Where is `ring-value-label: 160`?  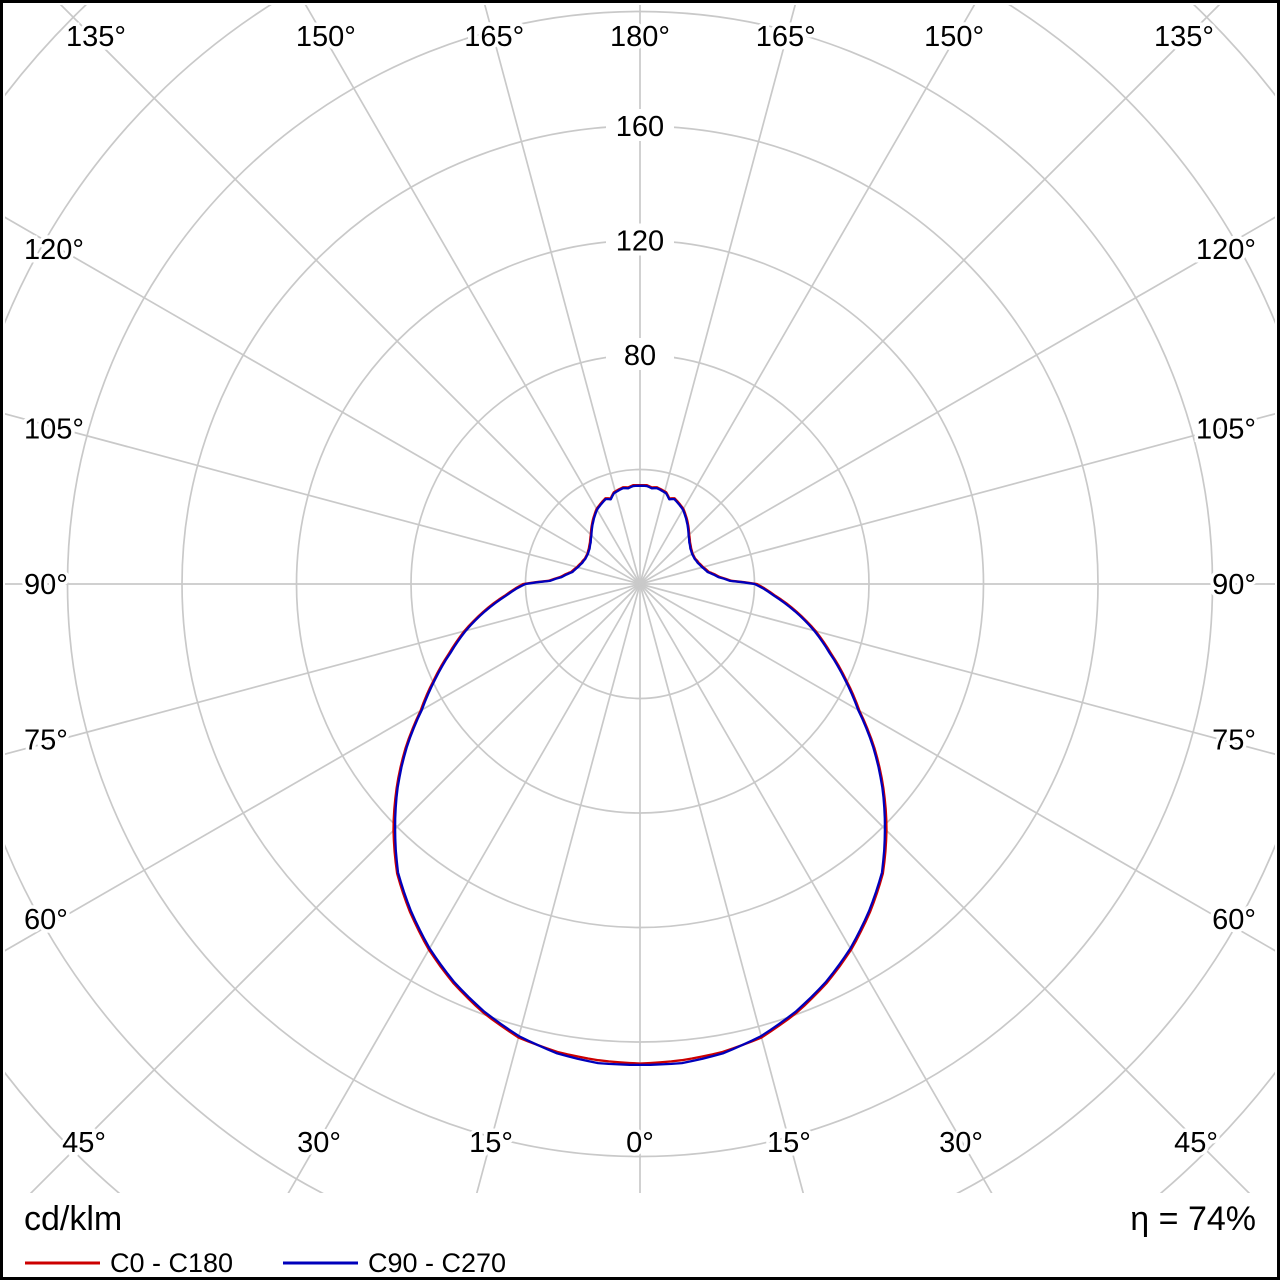
ring-value-label: 160 is located at coordinates (640, 127).